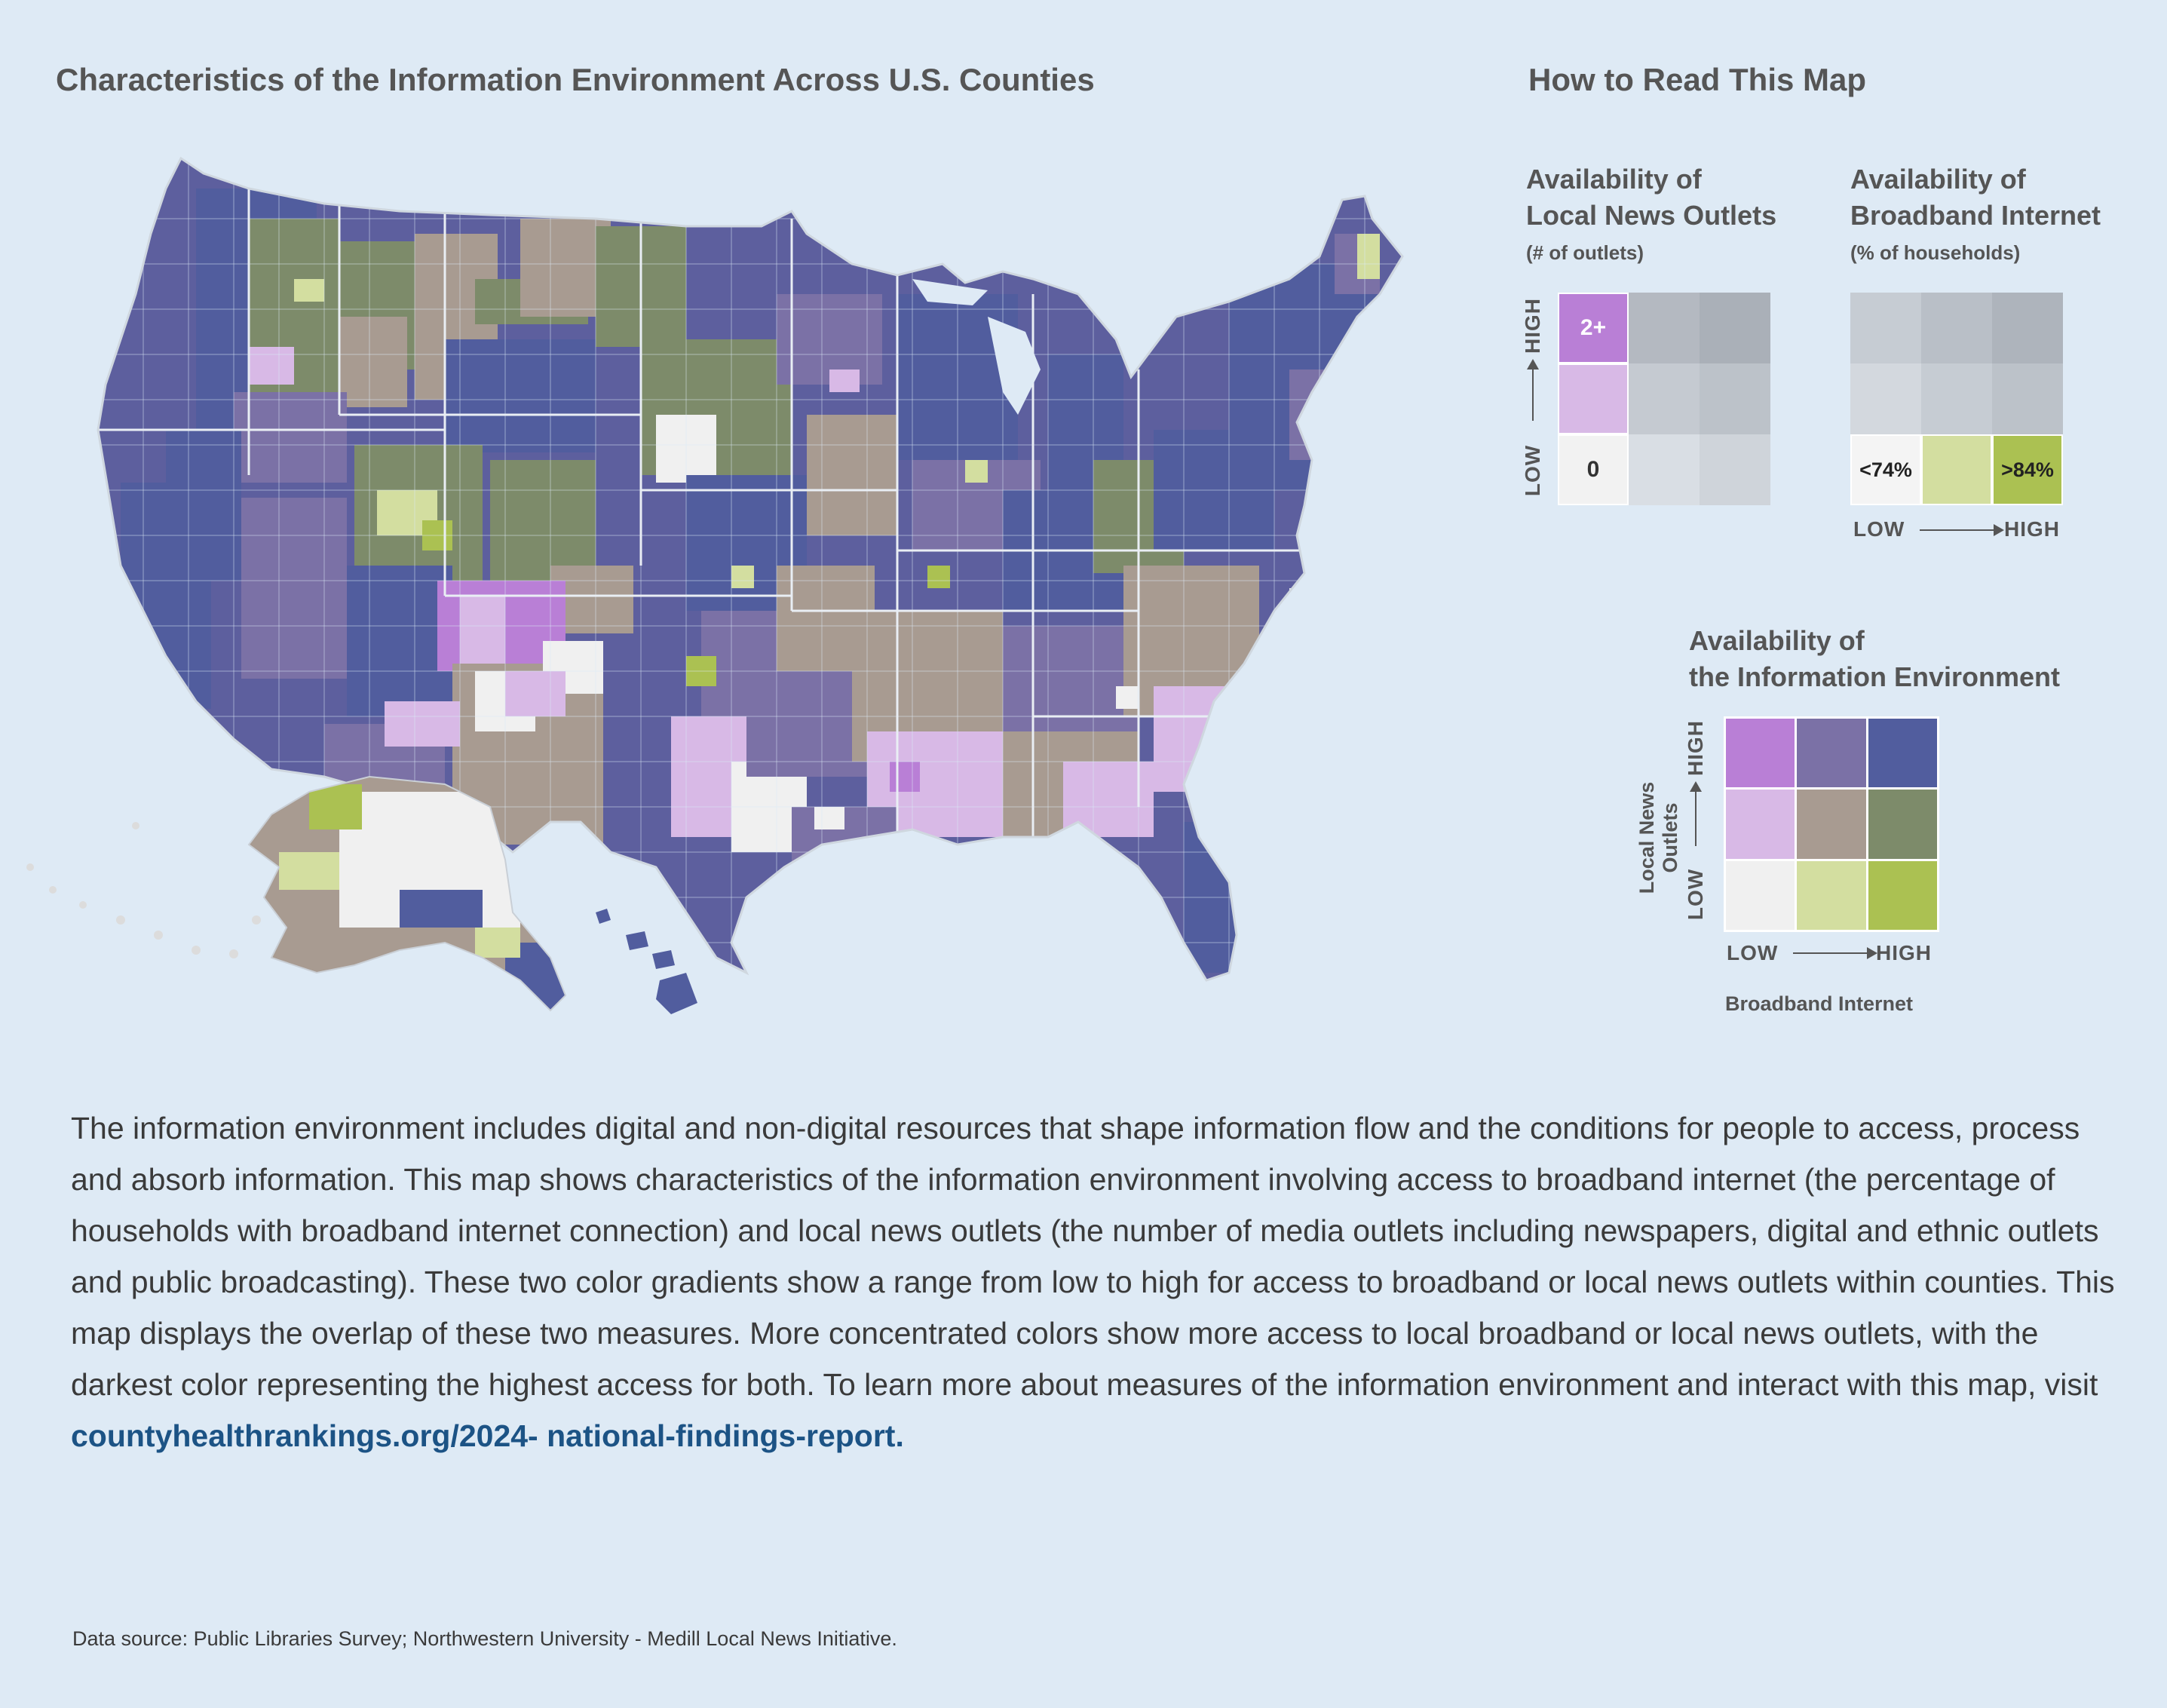  What do you see at coordinates (1652, 215) in the screenshot?
I see `news-legend-title-line2: Local News Outlets` at bounding box center [1652, 215].